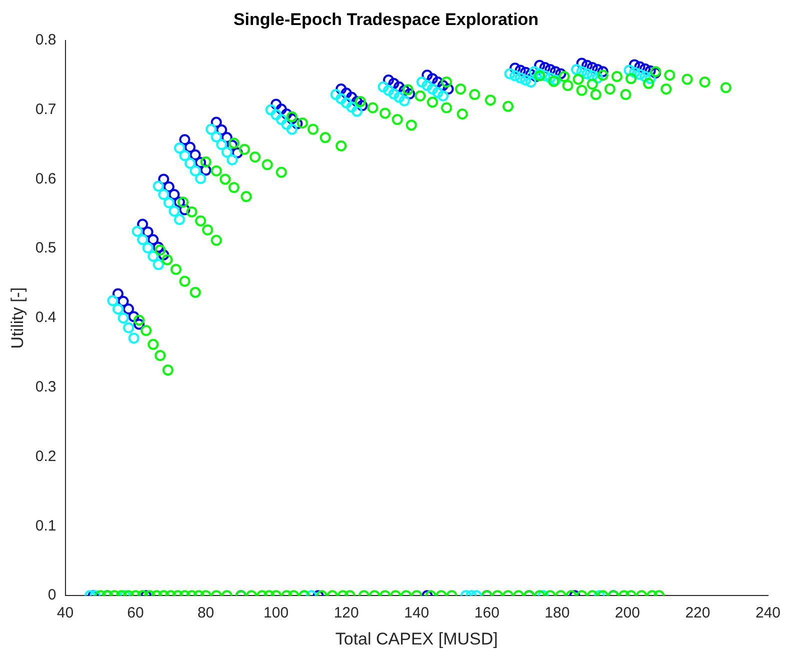 The width and height of the screenshot is (788, 654). Describe the element at coordinates (45, 40) in the screenshot. I see `y-tick-label: 0.8` at that location.